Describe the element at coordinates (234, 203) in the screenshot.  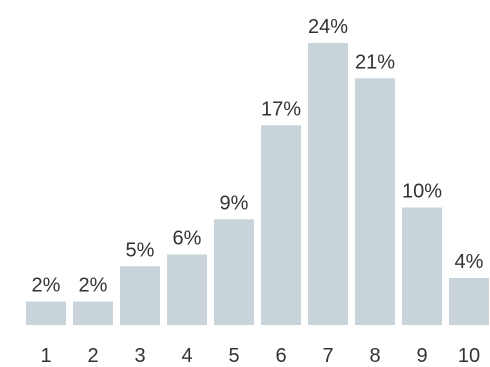
I see `data-label-5: 9%` at that location.